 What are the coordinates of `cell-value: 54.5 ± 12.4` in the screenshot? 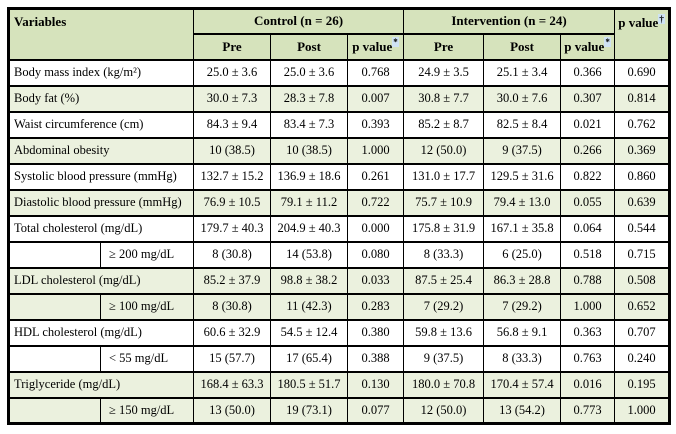 It's located at (309, 332).